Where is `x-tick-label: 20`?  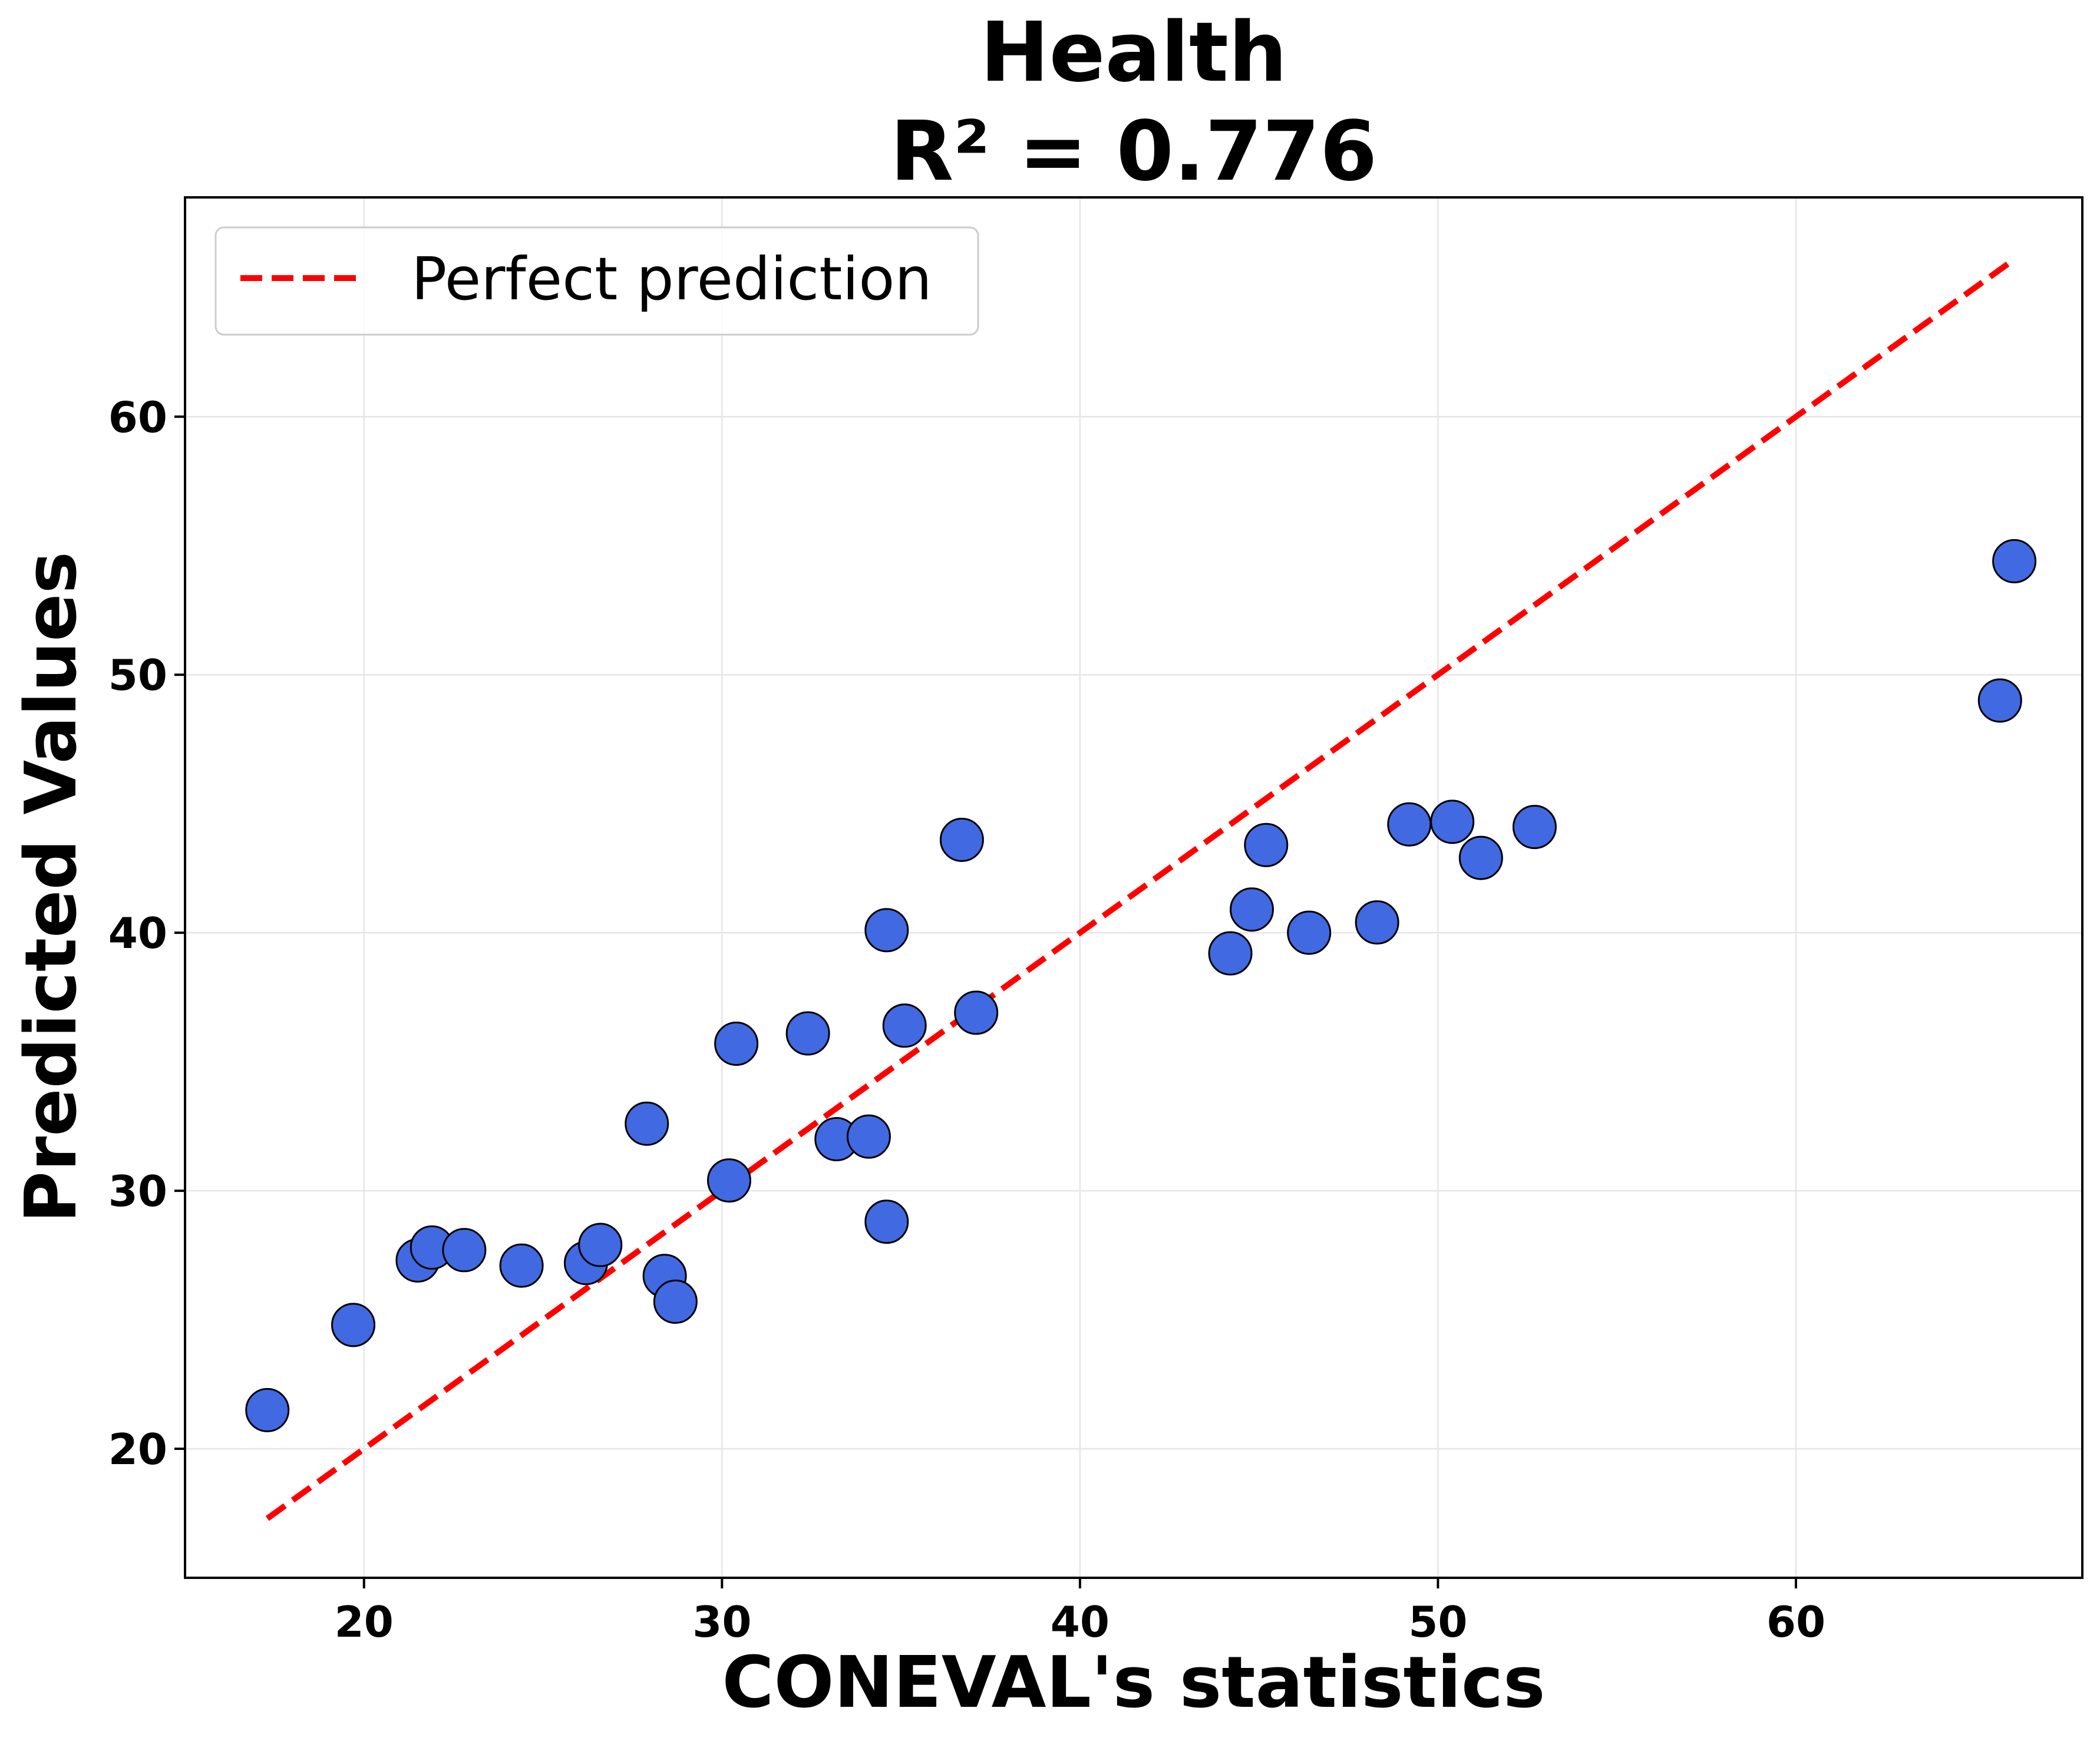
x-tick-label: 20 is located at coordinates (364, 1622).